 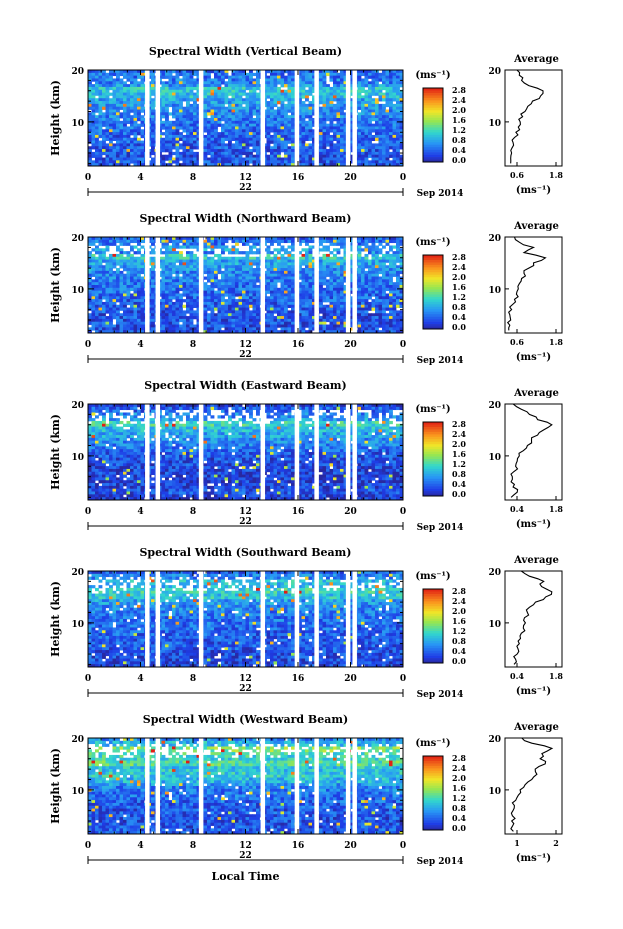 What do you see at coordinates (246, 218) in the screenshot?
I see `panel-title: Spectral Width (Northward Beam)` at bounding box center [246, 218].